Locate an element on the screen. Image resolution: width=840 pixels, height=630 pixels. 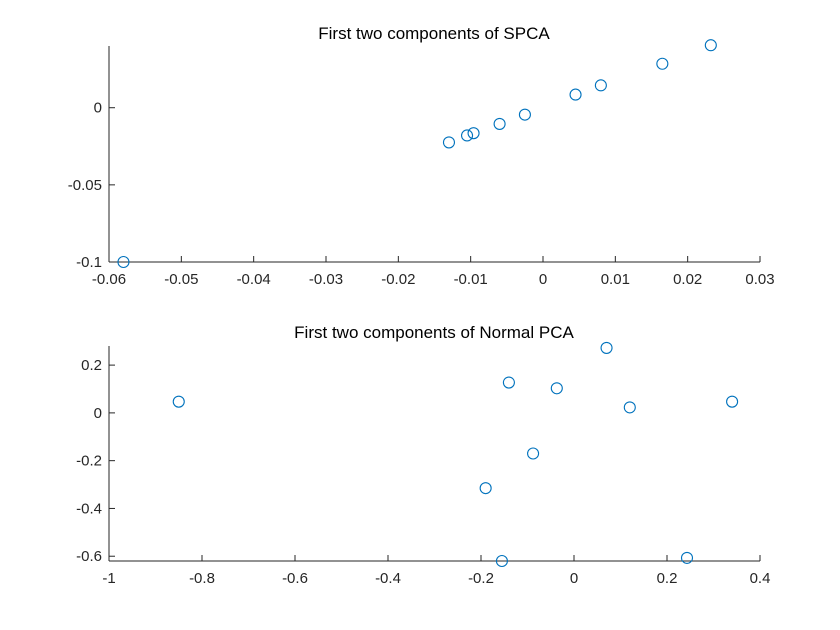
spca-y-tick-label: -0.1 is located at coordinates (89, 262).